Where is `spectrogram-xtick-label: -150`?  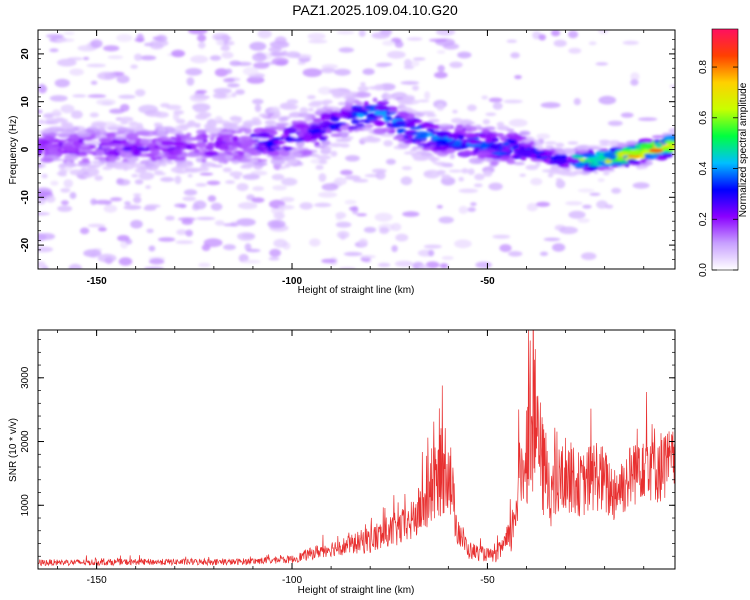
spectrogram-xtick-label: -150 is located at coordinates (97, 281).